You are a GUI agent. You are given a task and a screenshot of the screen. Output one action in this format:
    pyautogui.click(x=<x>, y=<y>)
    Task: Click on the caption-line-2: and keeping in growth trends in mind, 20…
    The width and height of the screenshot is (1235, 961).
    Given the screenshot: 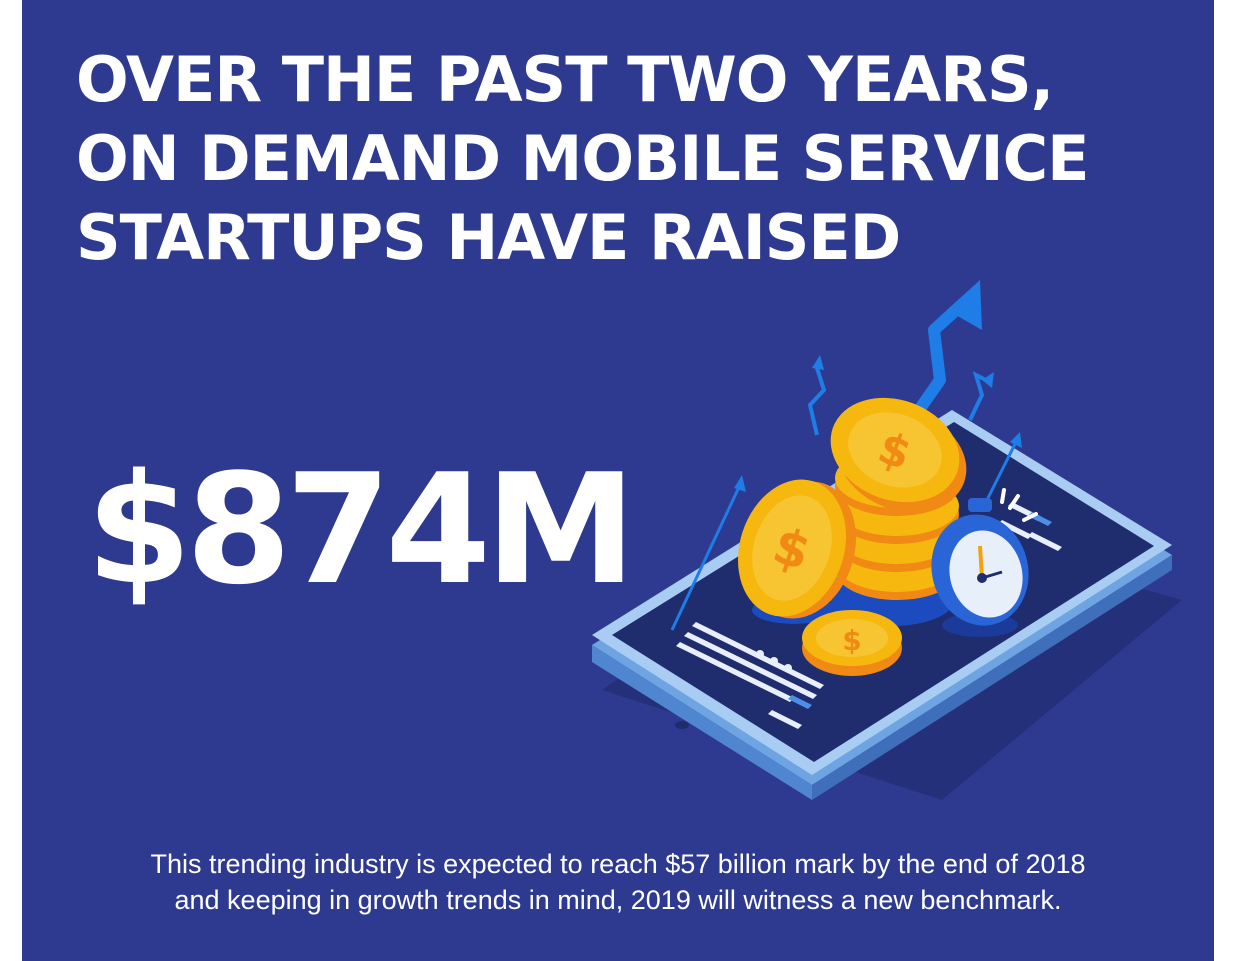 What is the action you would take?
    pyautogui.click(x=618, y=900)
    